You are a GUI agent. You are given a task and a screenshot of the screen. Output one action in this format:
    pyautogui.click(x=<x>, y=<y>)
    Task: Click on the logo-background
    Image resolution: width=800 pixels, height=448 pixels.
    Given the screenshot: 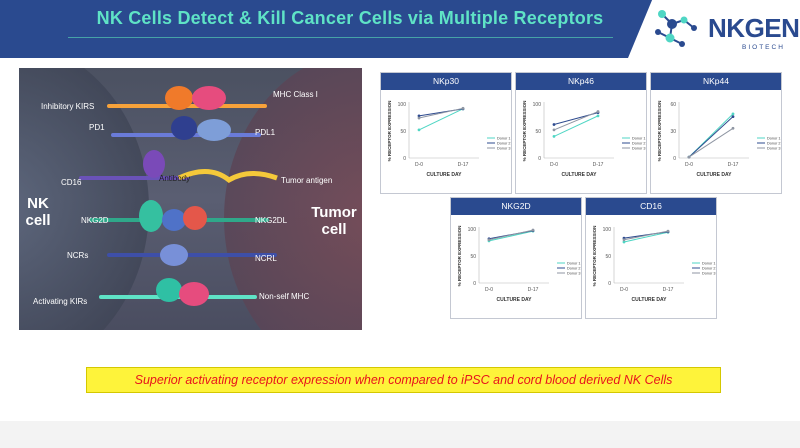 What is the action you would take?
    pyautogui.click(x=714, y=29)
    